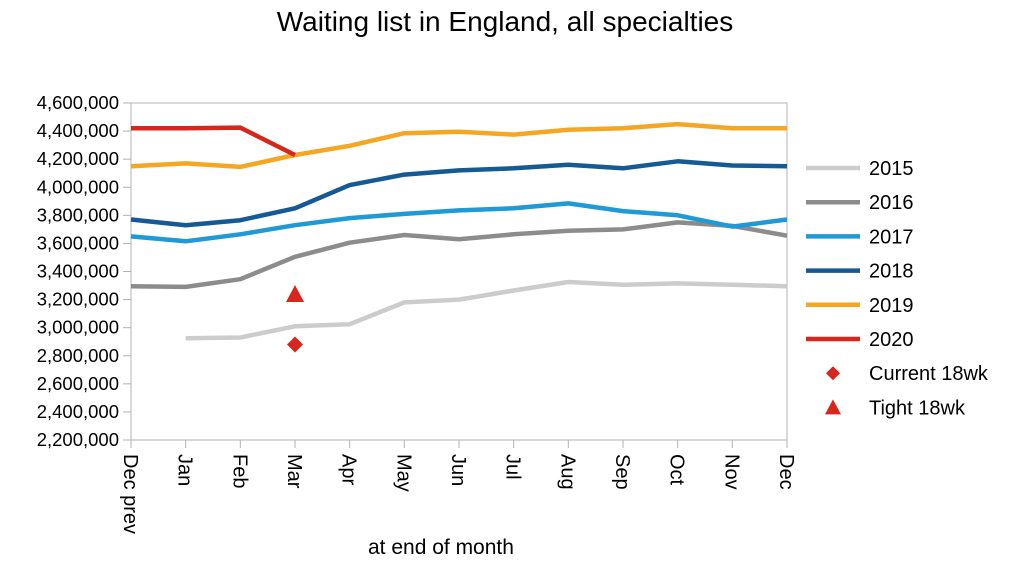 Image resolution: width=1024 pixels, height=570 pixels. Describe the element at coordinates (403, 473) in the screenshot. I see `x-tick-label: May` at that location.